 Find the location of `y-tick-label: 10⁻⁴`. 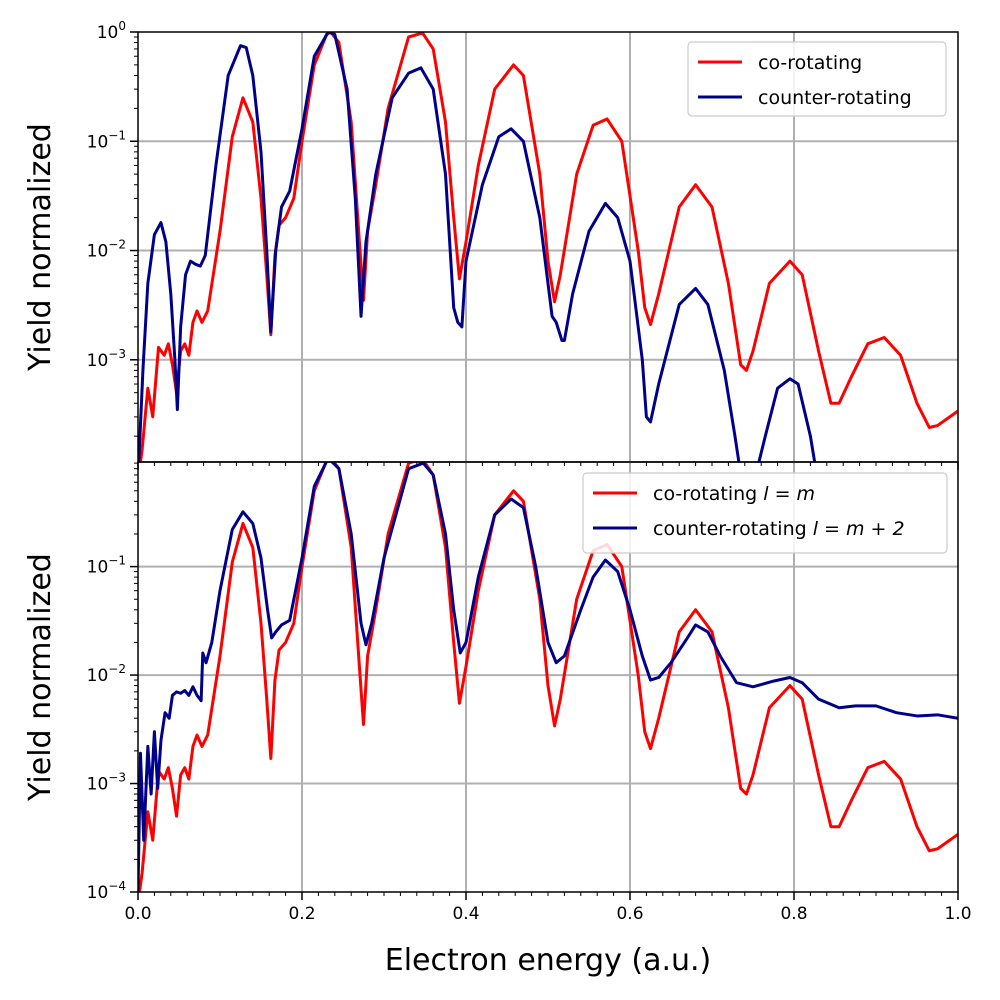

y-tick-label: 10⁻⁴ is located at coordinates (106, 891).